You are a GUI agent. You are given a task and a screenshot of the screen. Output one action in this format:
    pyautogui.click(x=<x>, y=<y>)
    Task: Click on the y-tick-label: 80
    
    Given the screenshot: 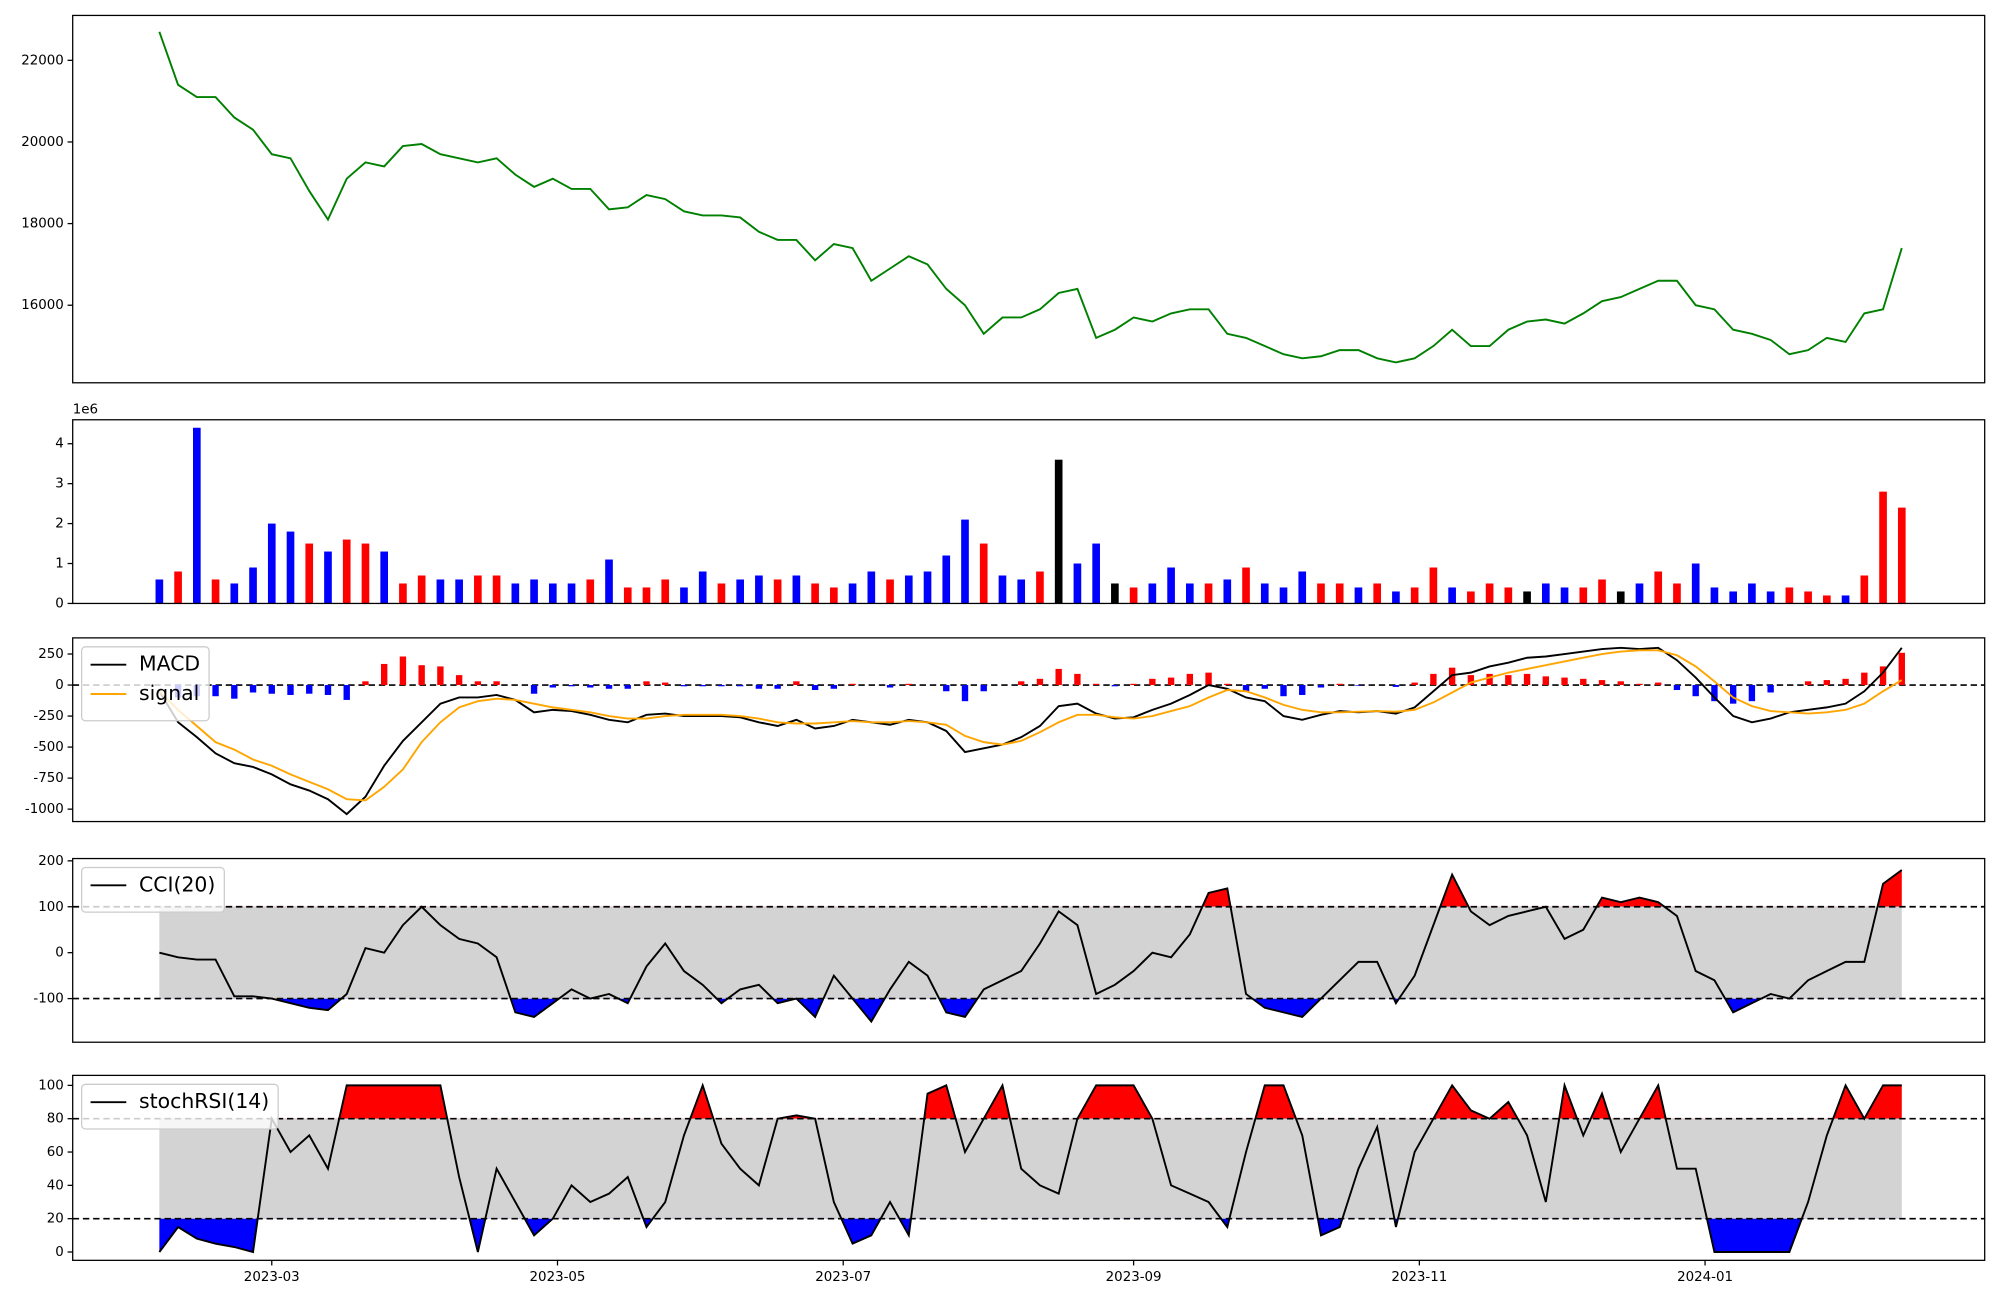 What is the action you would take?
    pyautogui.click(x=55, y=1119)
    